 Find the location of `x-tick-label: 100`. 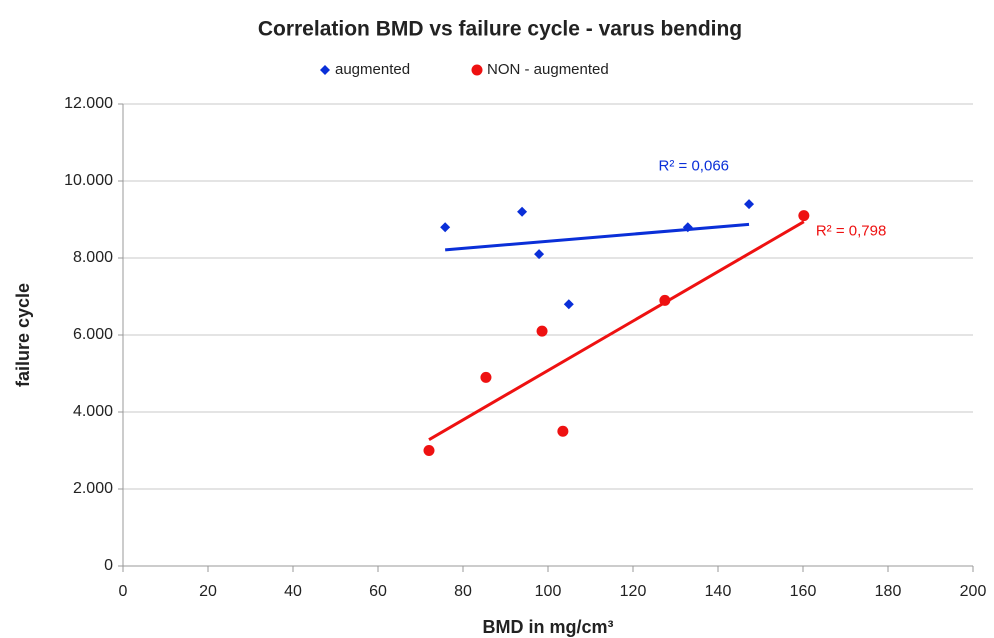

x-tick-label: 100 is located at coordinates (548, 591).